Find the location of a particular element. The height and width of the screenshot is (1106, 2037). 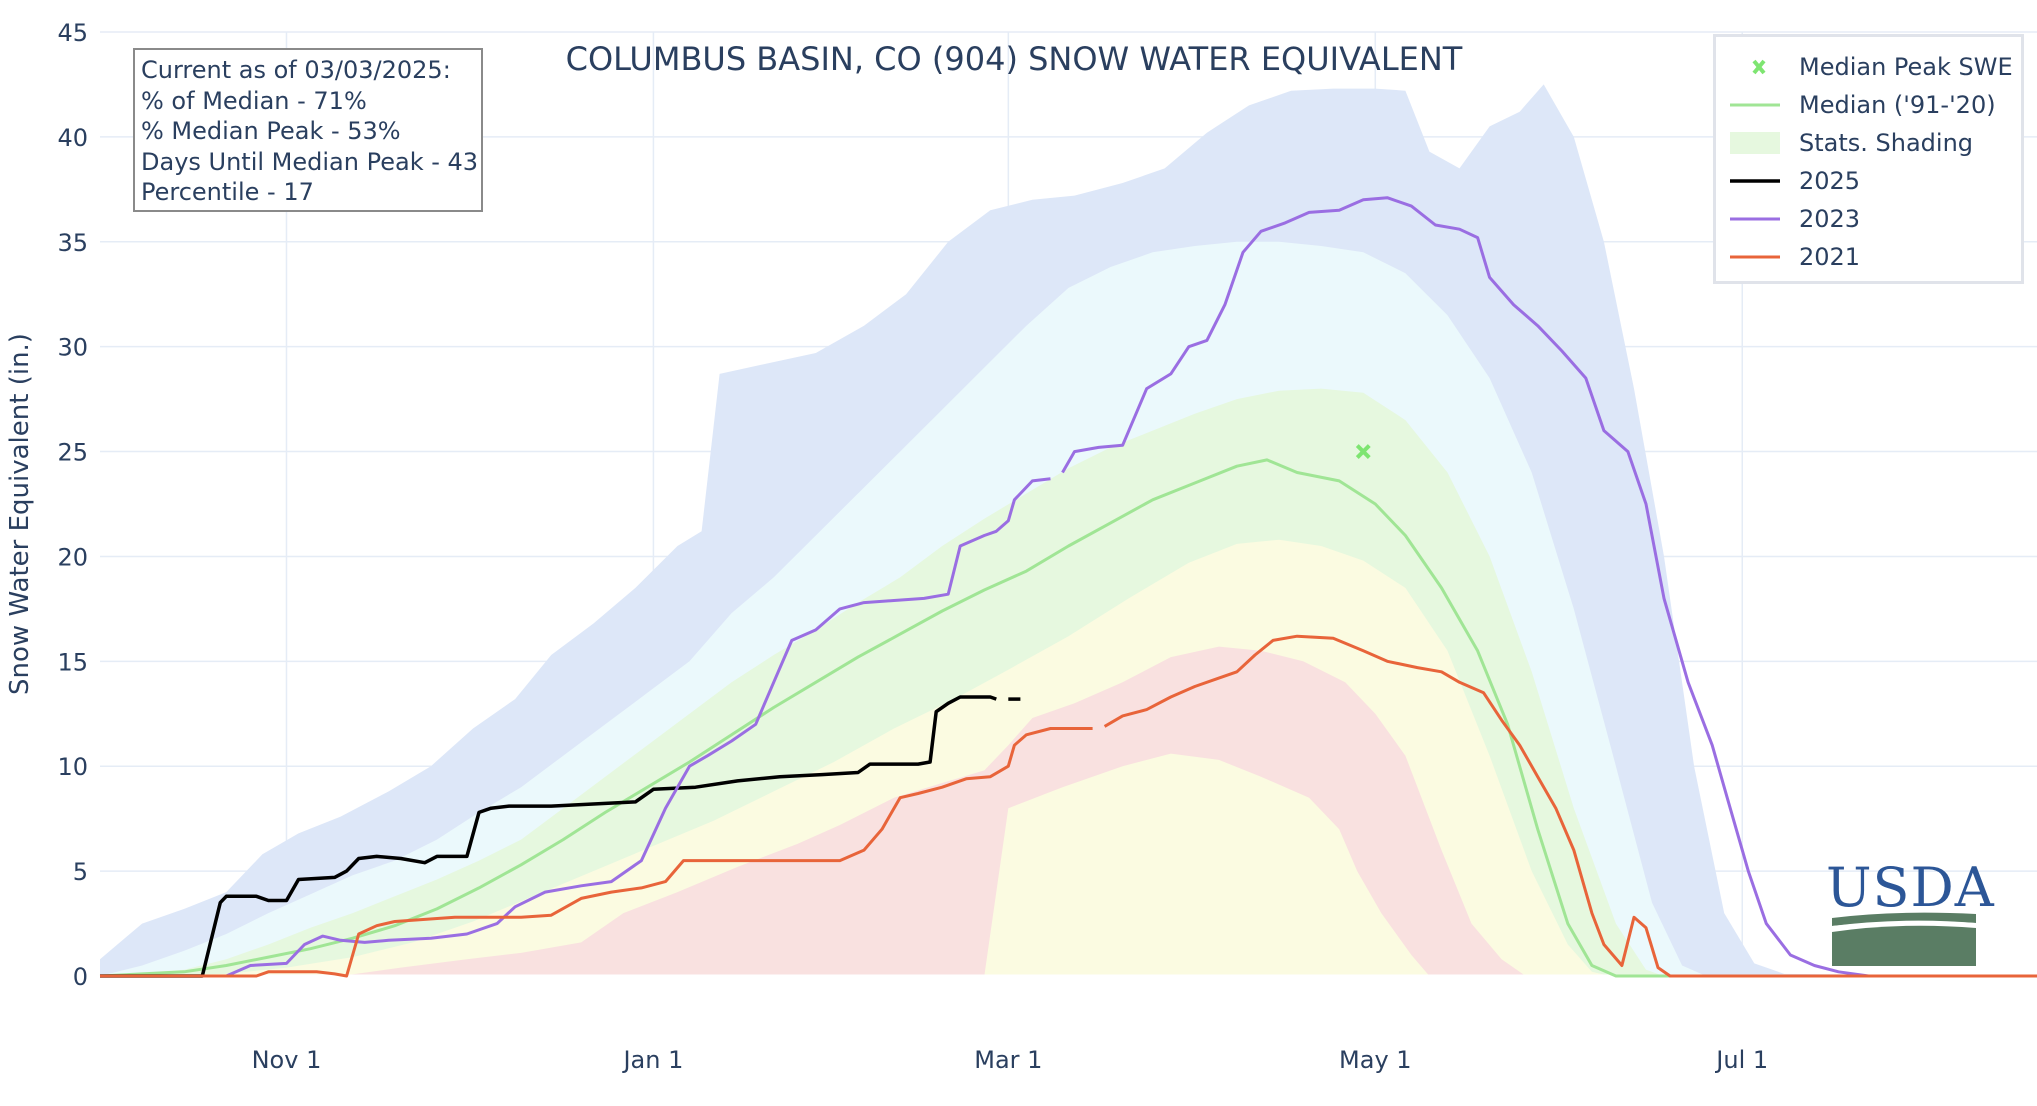

legend-label: Median Peak SWE is located at coordinates (1906, 67).